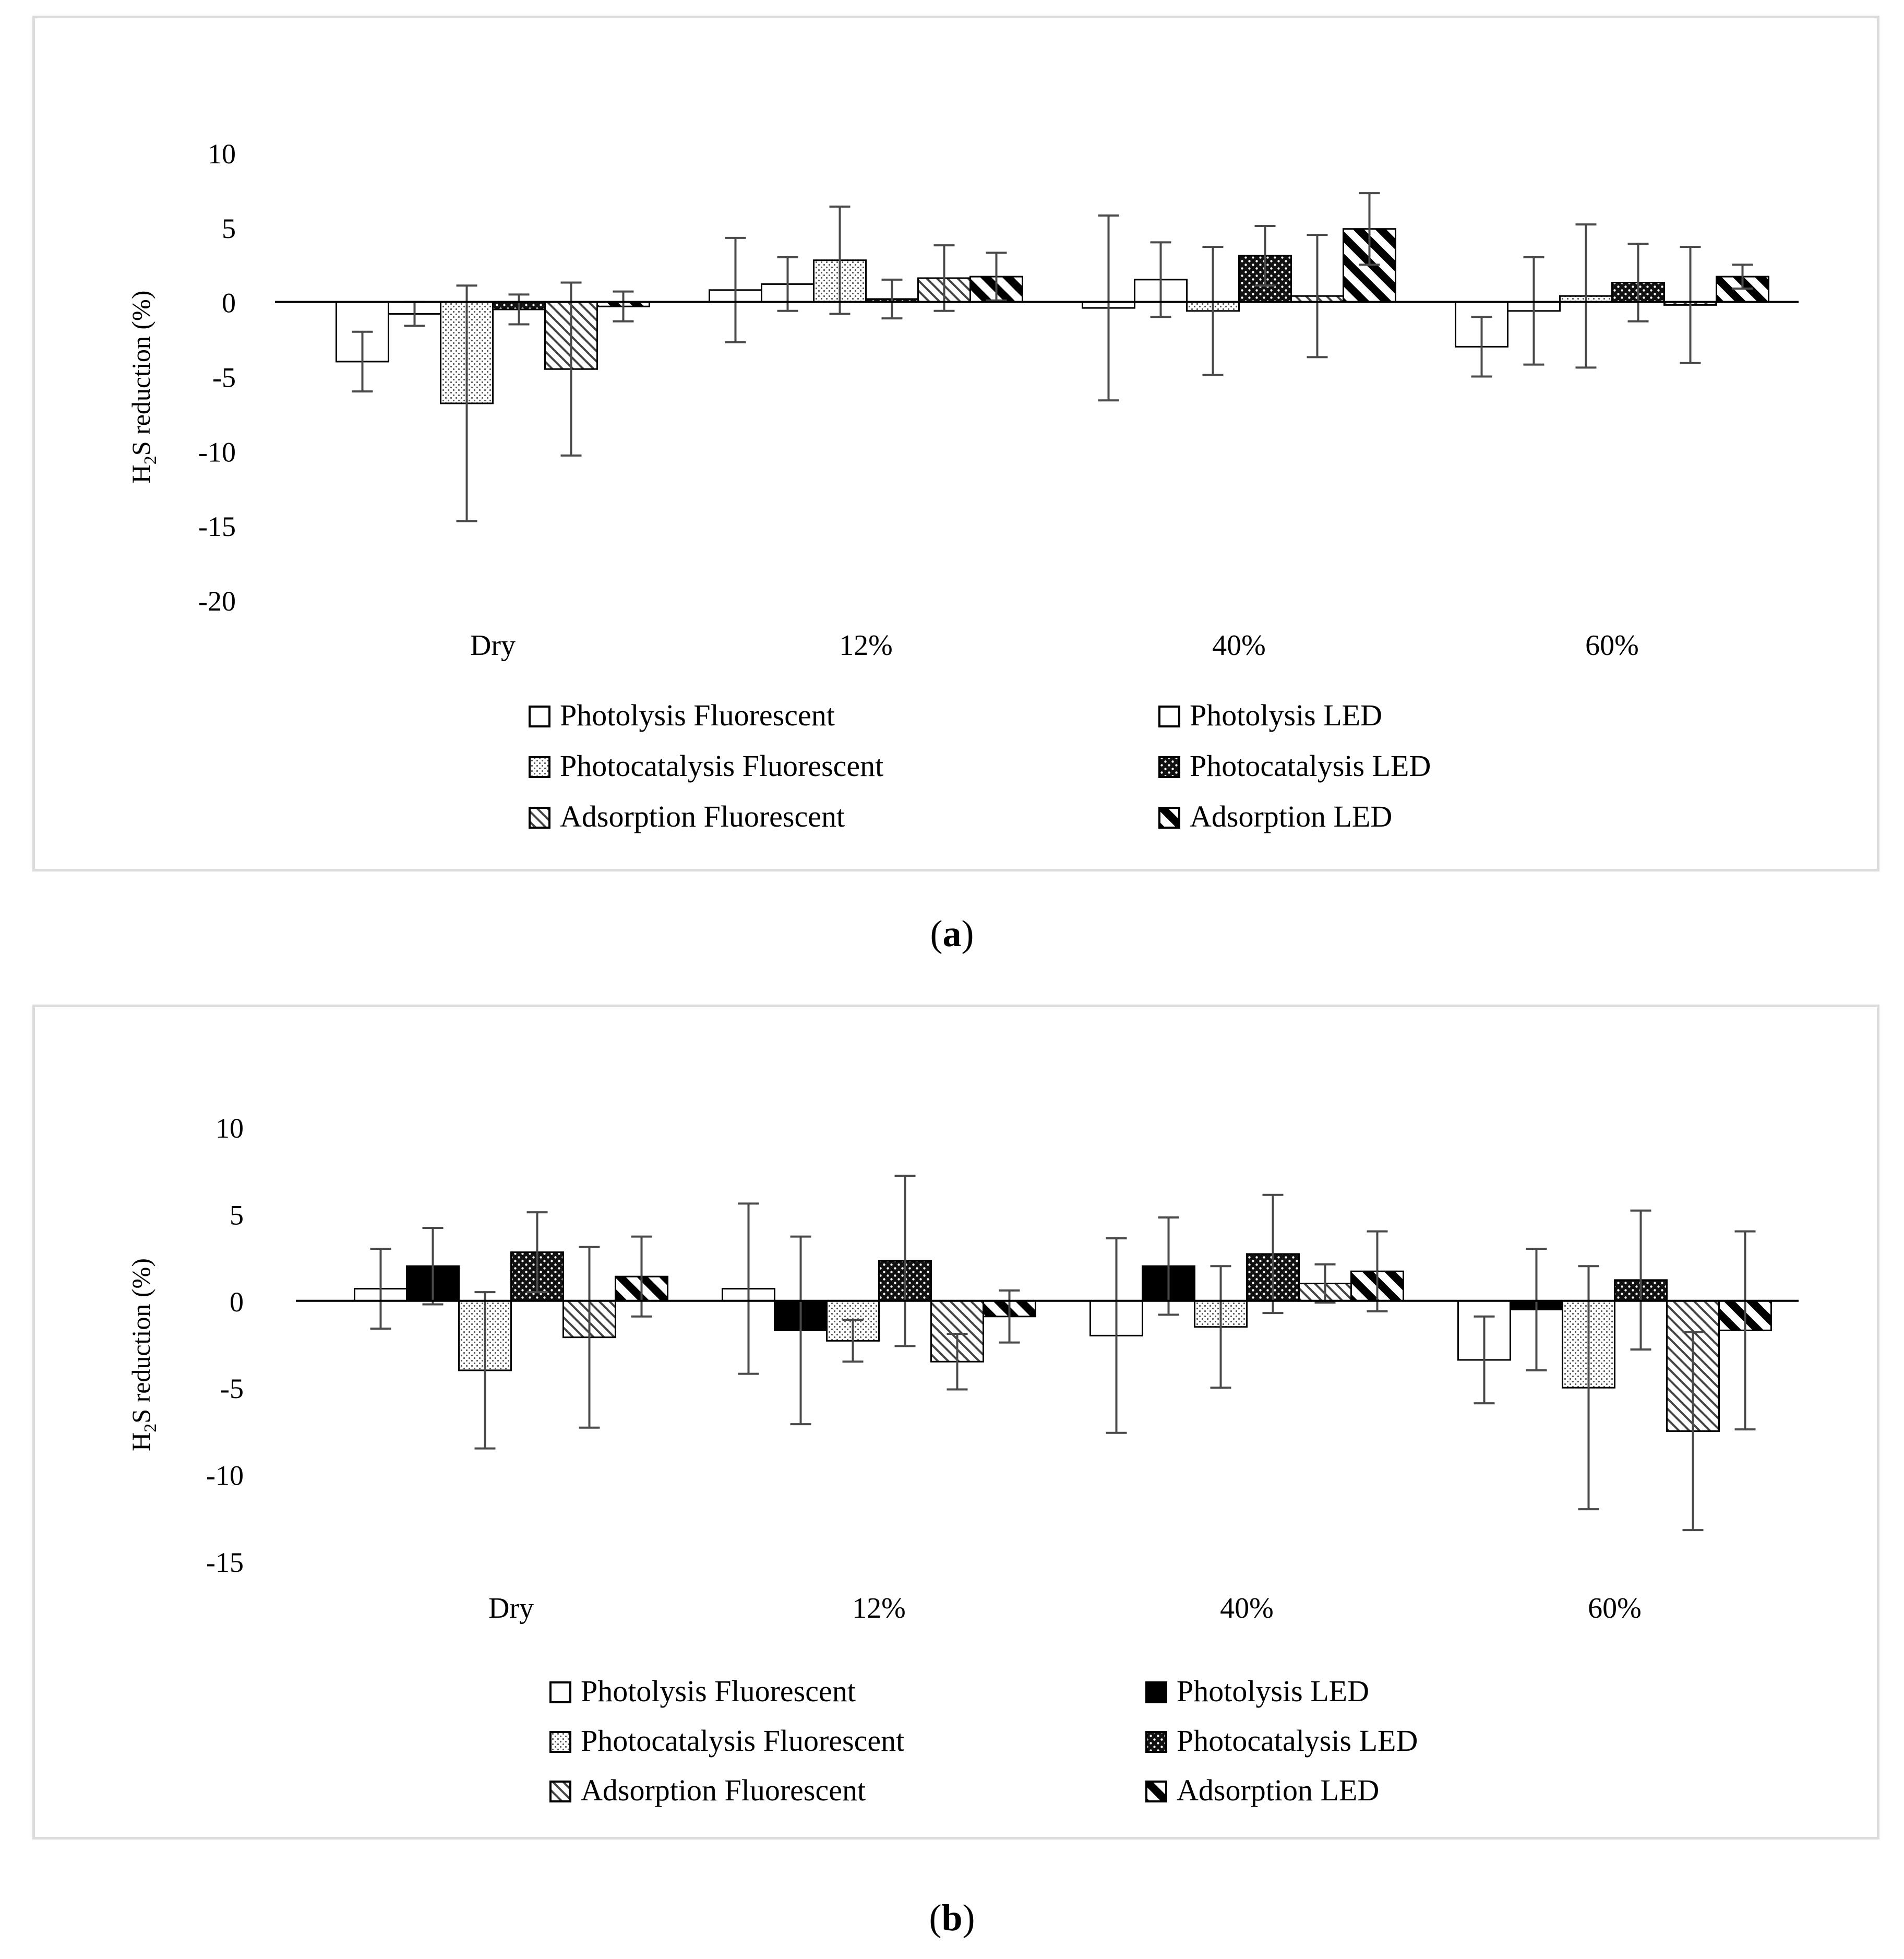 The image size is (1904, 1959). I want to click on caption-b: (b), so click(952, 1918).